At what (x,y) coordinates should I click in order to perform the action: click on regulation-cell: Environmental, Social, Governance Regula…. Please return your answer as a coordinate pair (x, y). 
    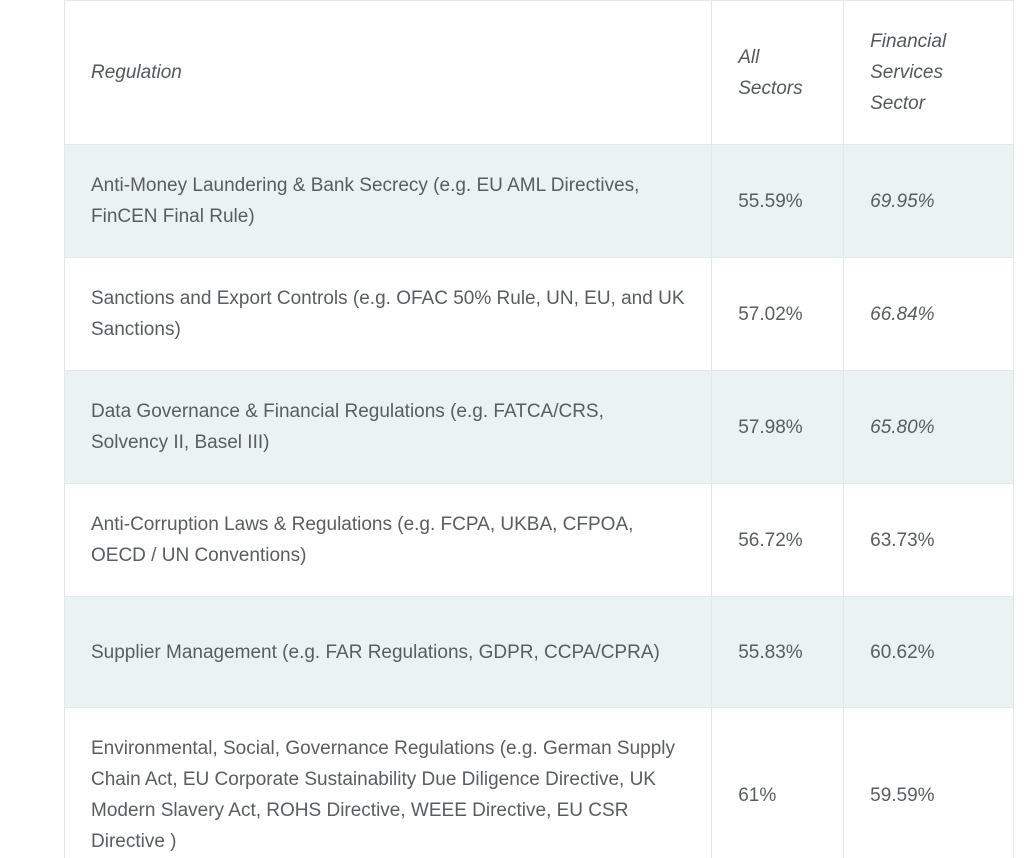
    Looking at the image, I should click on (388, 782).